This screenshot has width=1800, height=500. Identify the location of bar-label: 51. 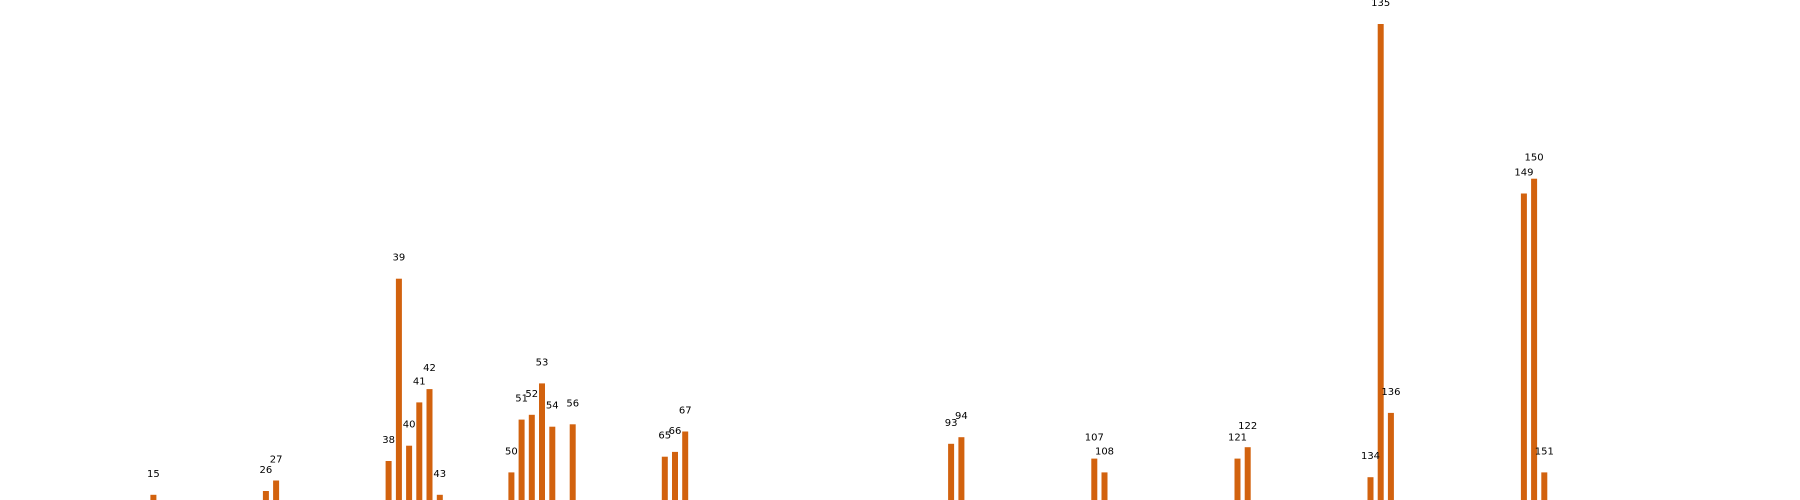
(521, 399).